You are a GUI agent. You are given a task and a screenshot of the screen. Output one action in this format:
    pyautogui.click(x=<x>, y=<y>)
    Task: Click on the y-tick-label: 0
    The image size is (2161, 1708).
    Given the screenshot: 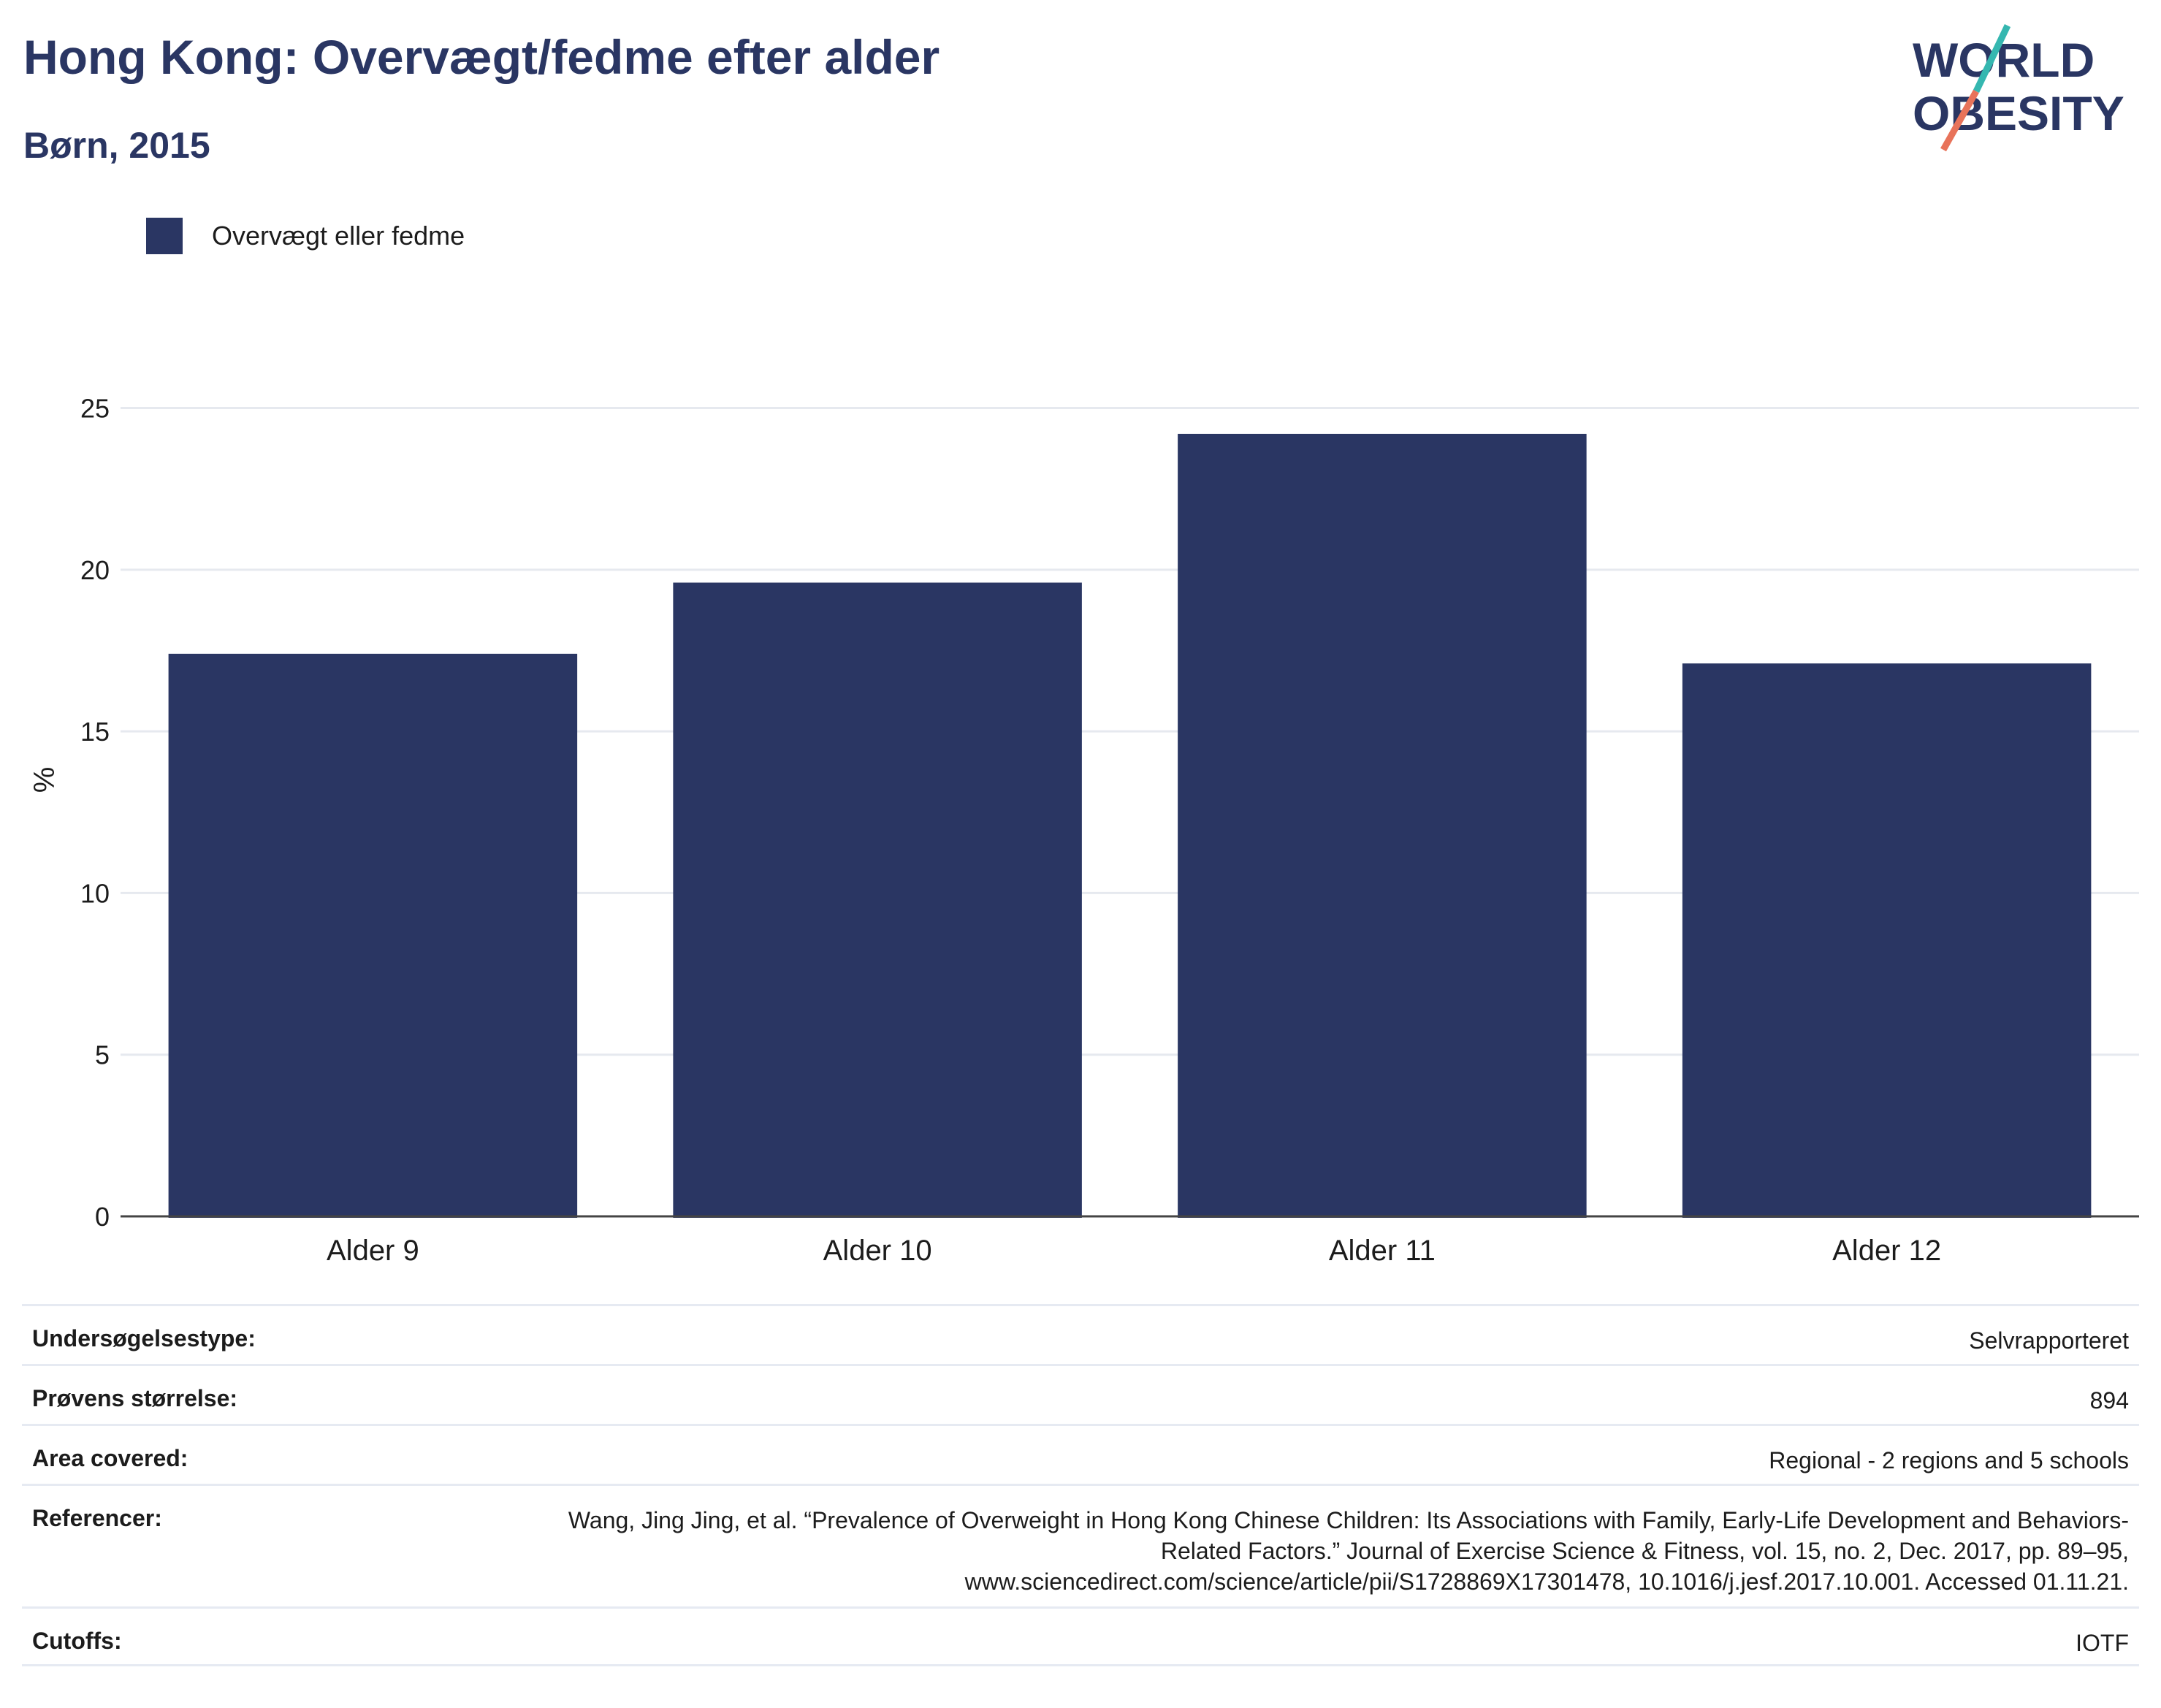 What is the action you would take?
    pyautogui.click(x=102, y=1217)
    